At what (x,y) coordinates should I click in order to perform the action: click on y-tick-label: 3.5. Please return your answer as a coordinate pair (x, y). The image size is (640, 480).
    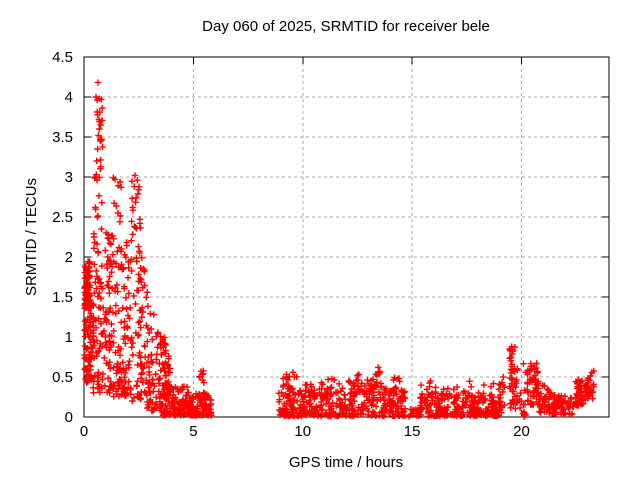
    Looking at the image, I should click on (62, 137).